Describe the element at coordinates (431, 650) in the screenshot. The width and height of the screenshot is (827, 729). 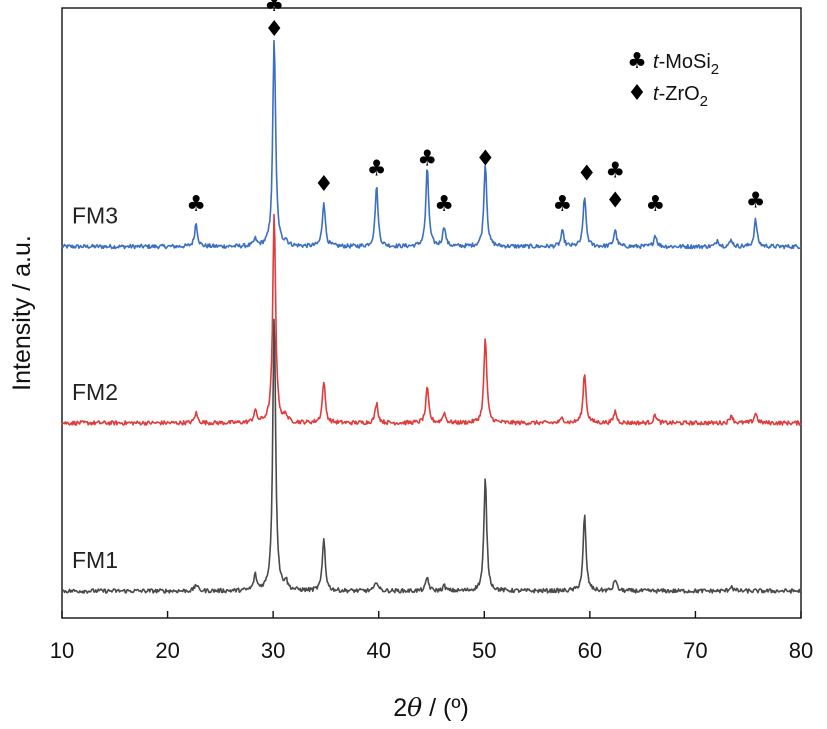
I see `x-tick-labels: 10 20 30 40 50 60 70 80` at that location.